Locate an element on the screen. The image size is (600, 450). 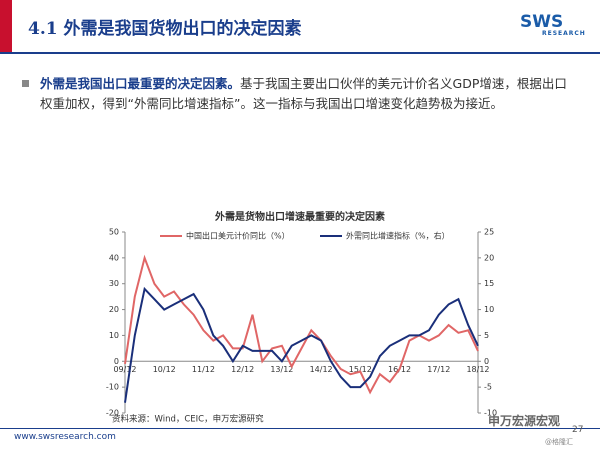
y-tick-label: 20 is located at coordinates (114, 309).